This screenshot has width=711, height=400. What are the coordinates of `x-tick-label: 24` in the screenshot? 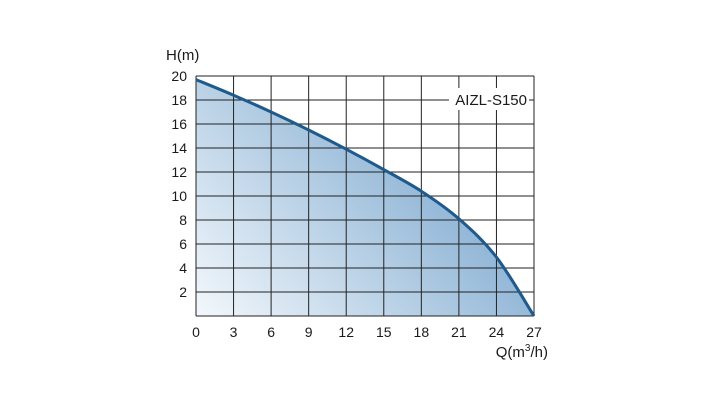 It's located at (497, 332).